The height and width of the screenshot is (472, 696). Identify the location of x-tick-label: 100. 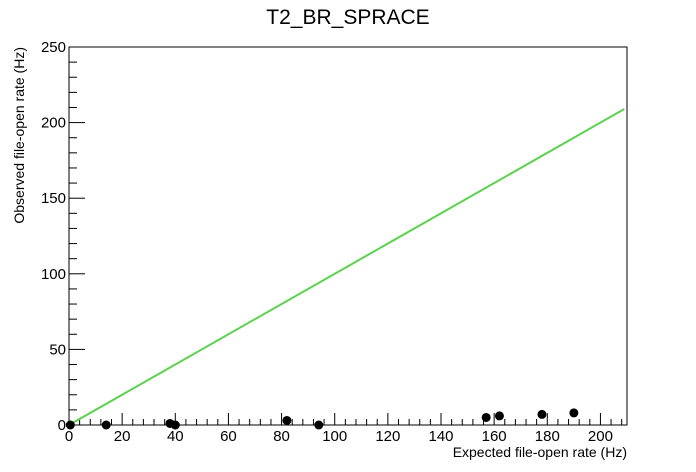
(334, 436).